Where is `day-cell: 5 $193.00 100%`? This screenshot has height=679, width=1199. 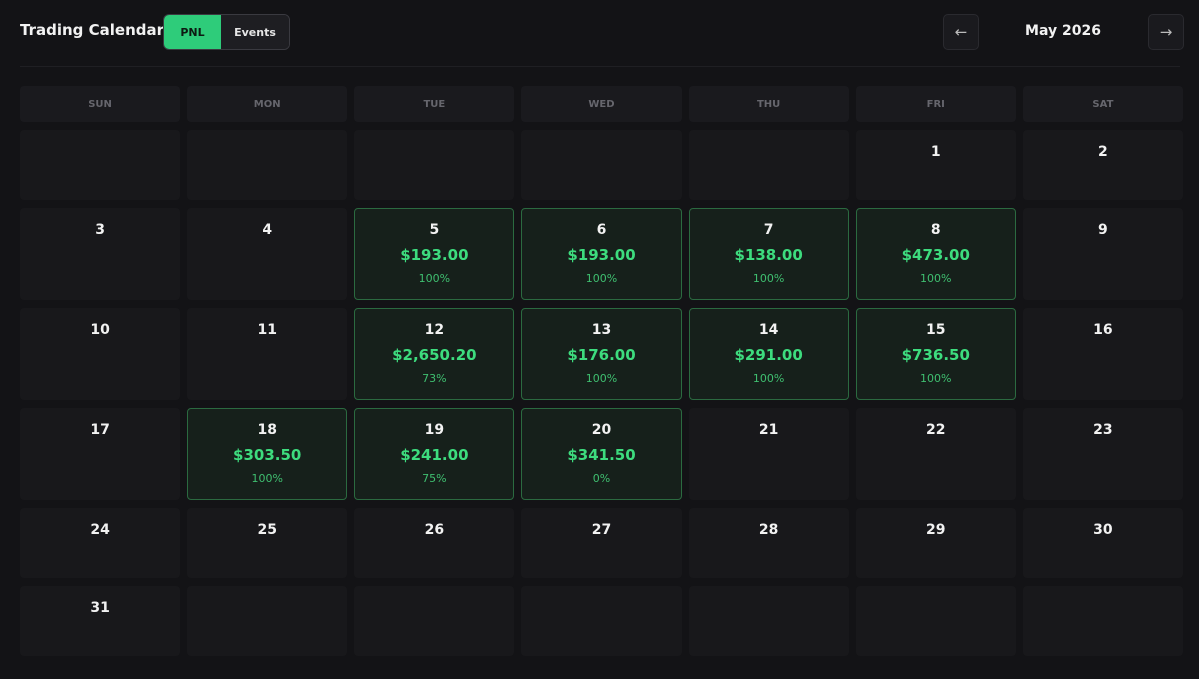 day-cell: 5 $193.00 100% is located at coordinates (434, 254).